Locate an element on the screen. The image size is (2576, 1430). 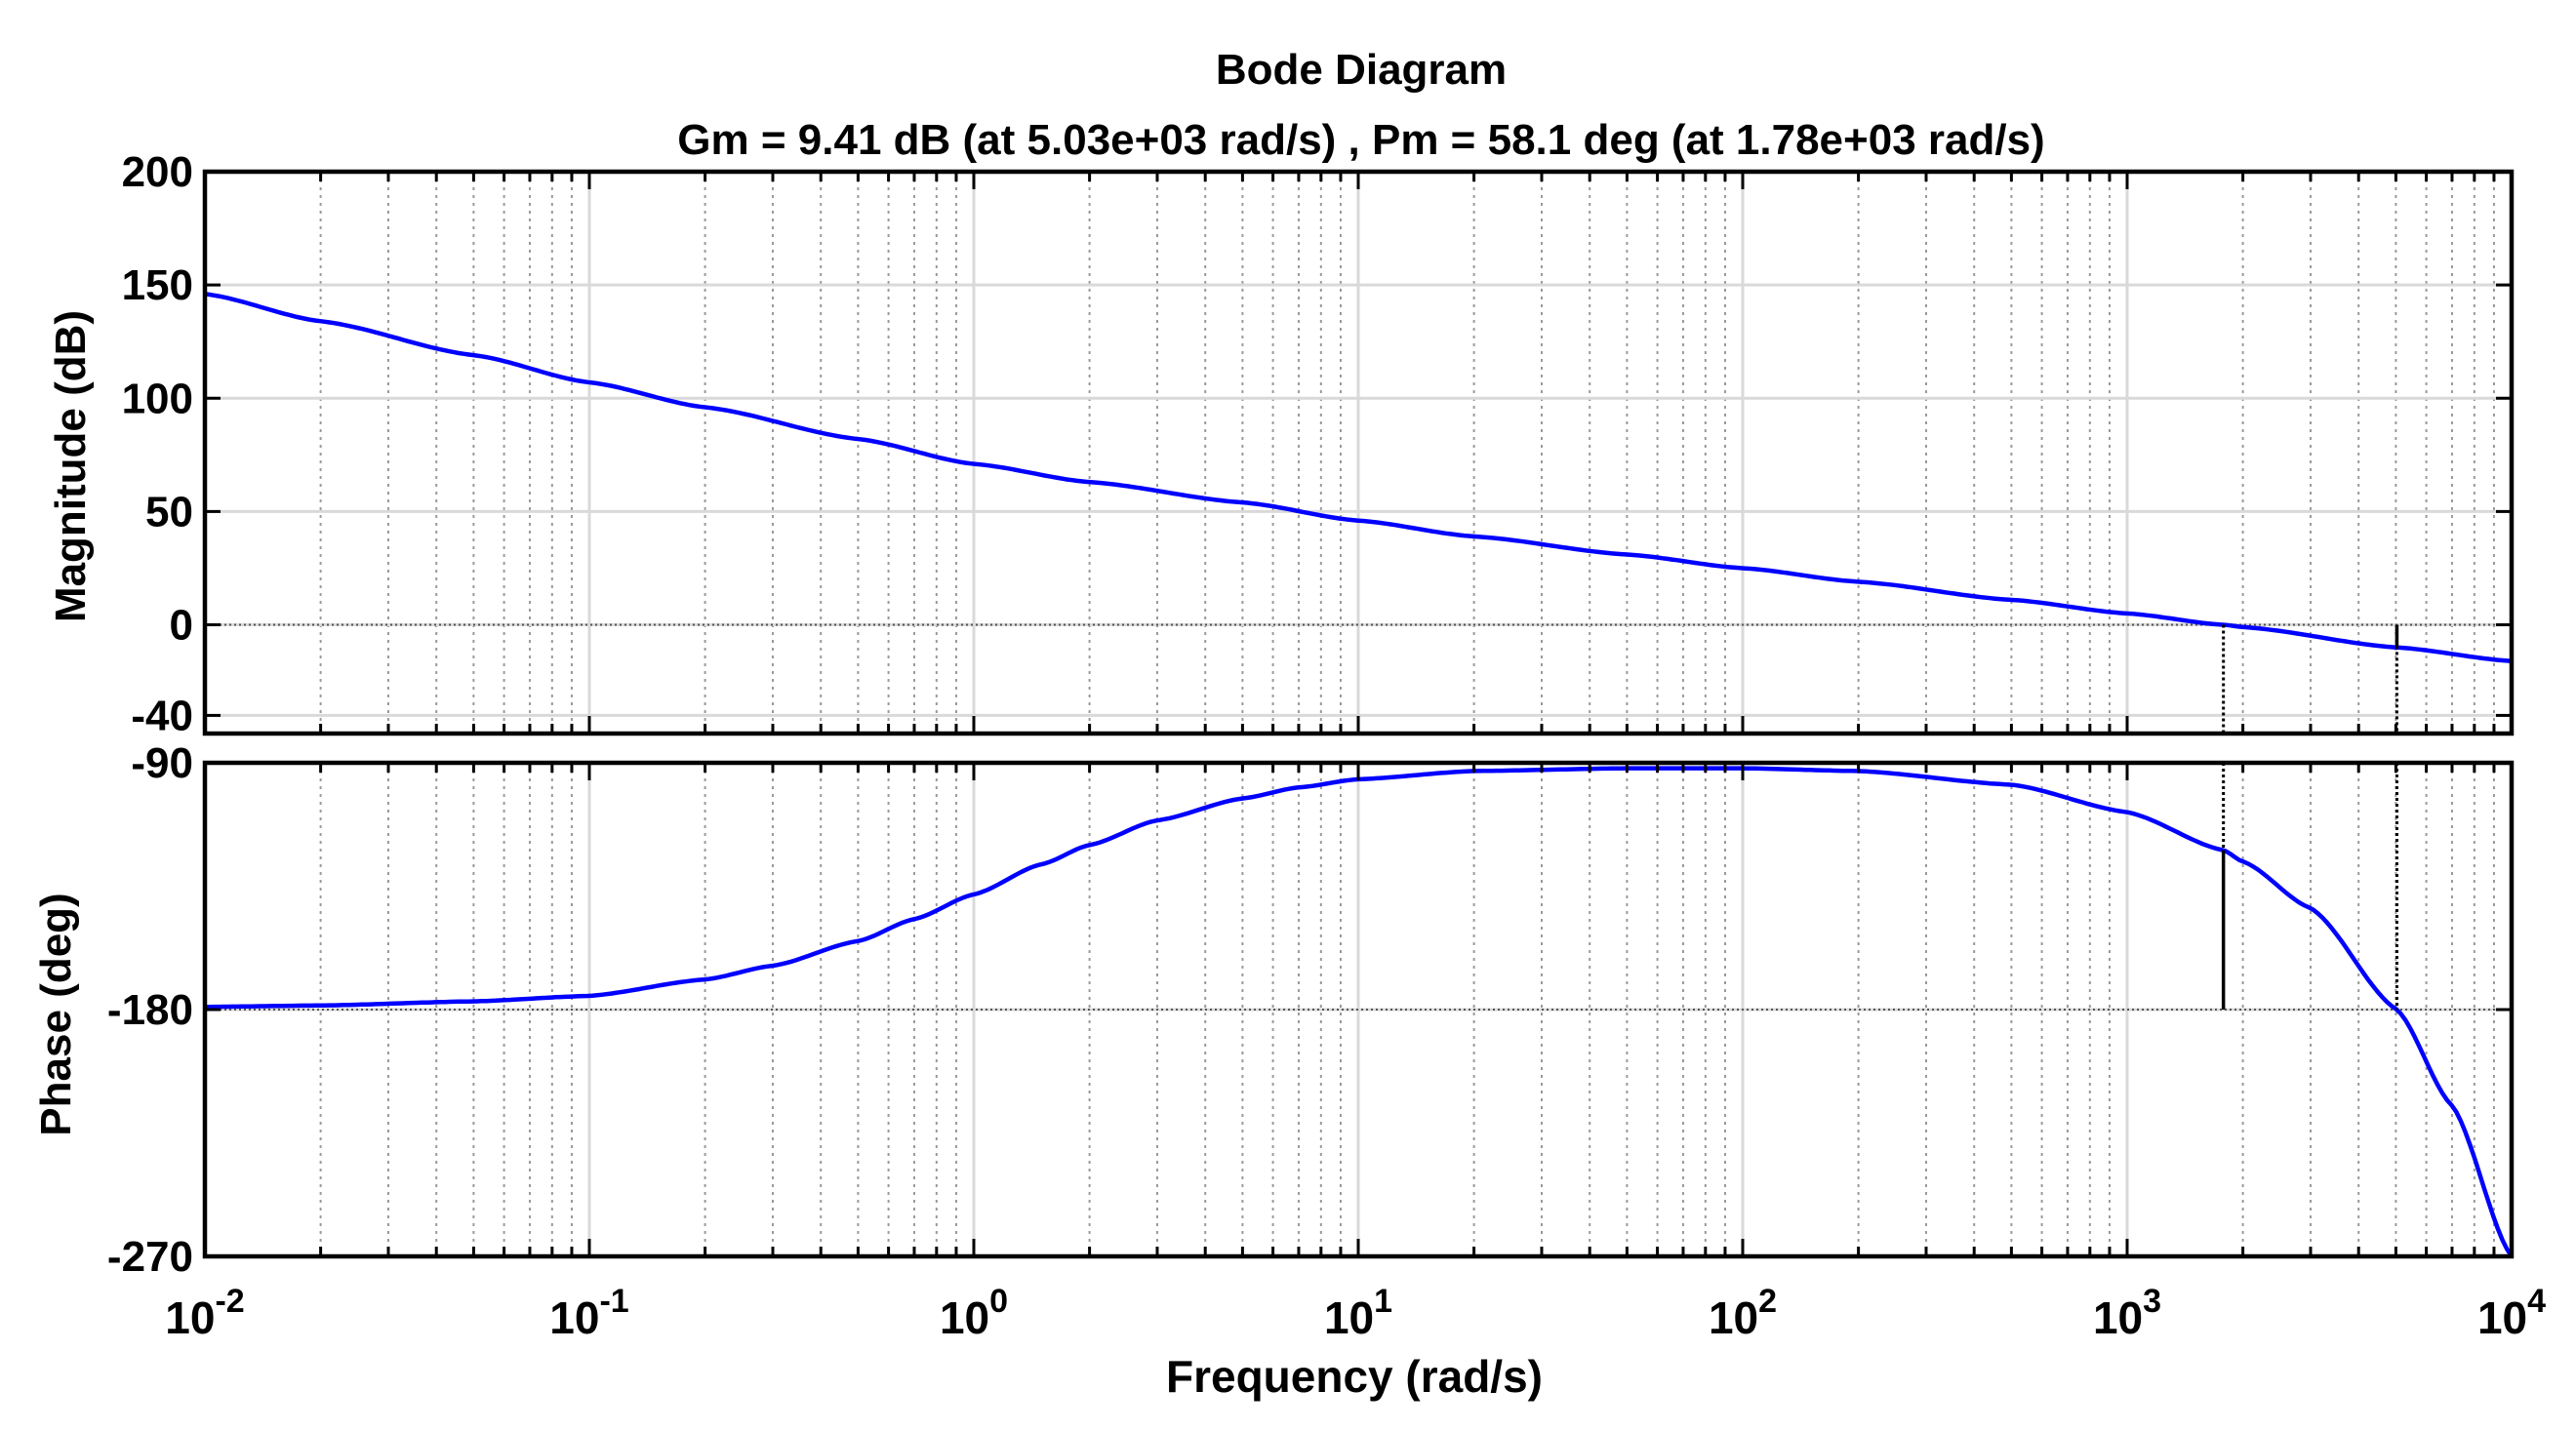
x-tick-label: 10¹ is located at coordinates (1358, 1313).